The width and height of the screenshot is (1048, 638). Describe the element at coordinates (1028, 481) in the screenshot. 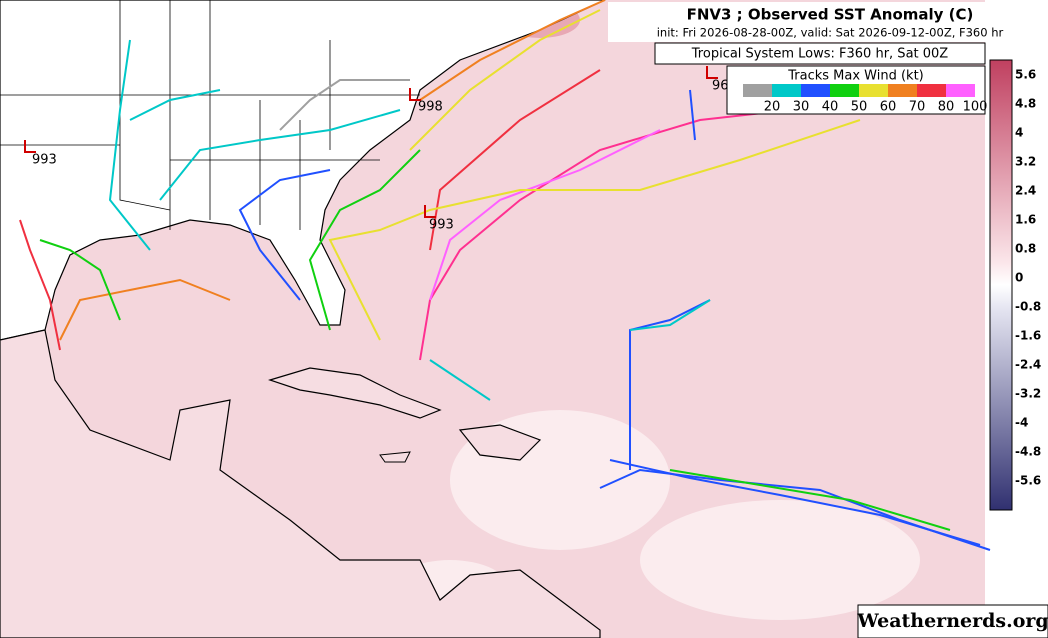

I see `colorbar-label: -5.6` at that location.